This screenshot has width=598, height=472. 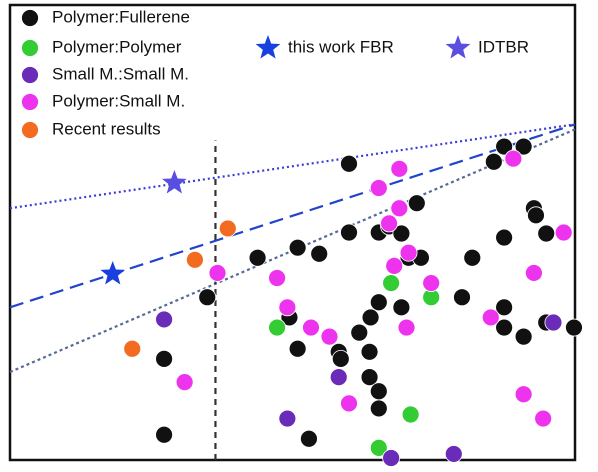 I want to click on legend-label: this work FBR, so click(x=341, y=46).